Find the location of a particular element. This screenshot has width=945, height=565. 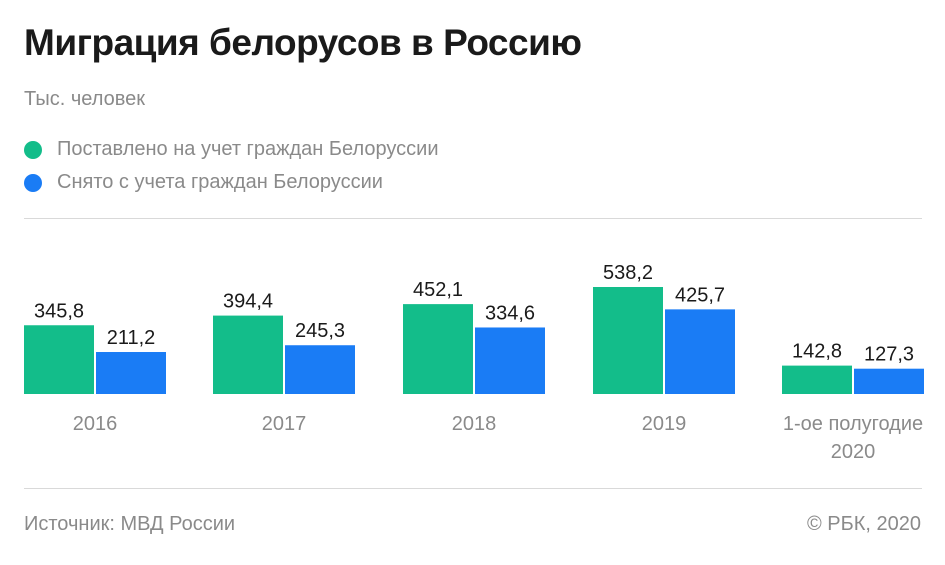

legend-item-registered: Поставлено на учет граждан Белоруссии is located at coordinates (231, 149).